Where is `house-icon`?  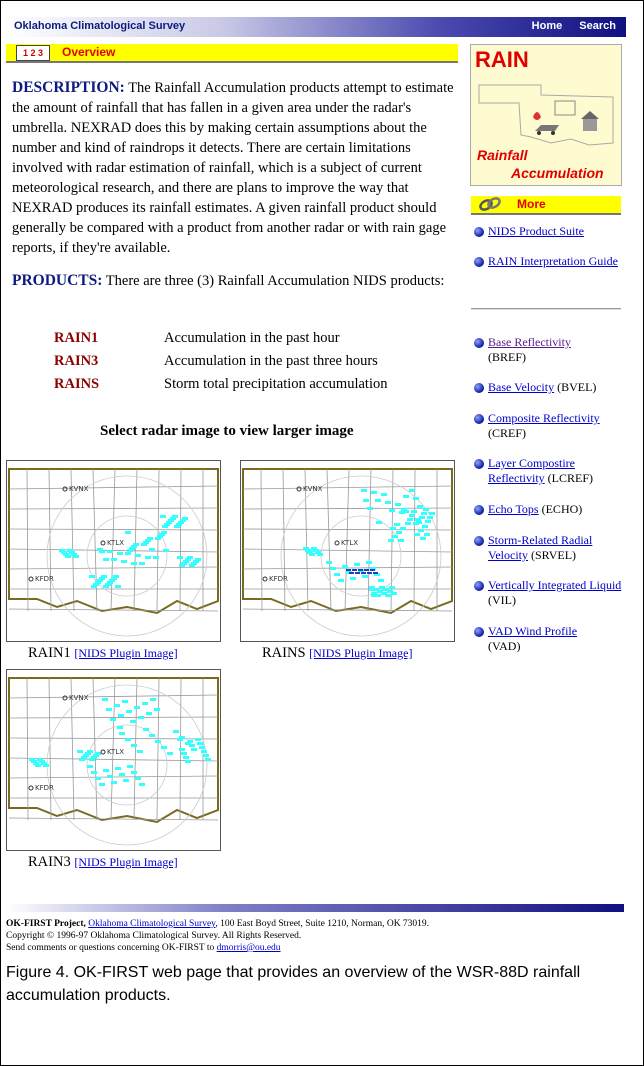
house-icon is located at coordinates (590, 125).